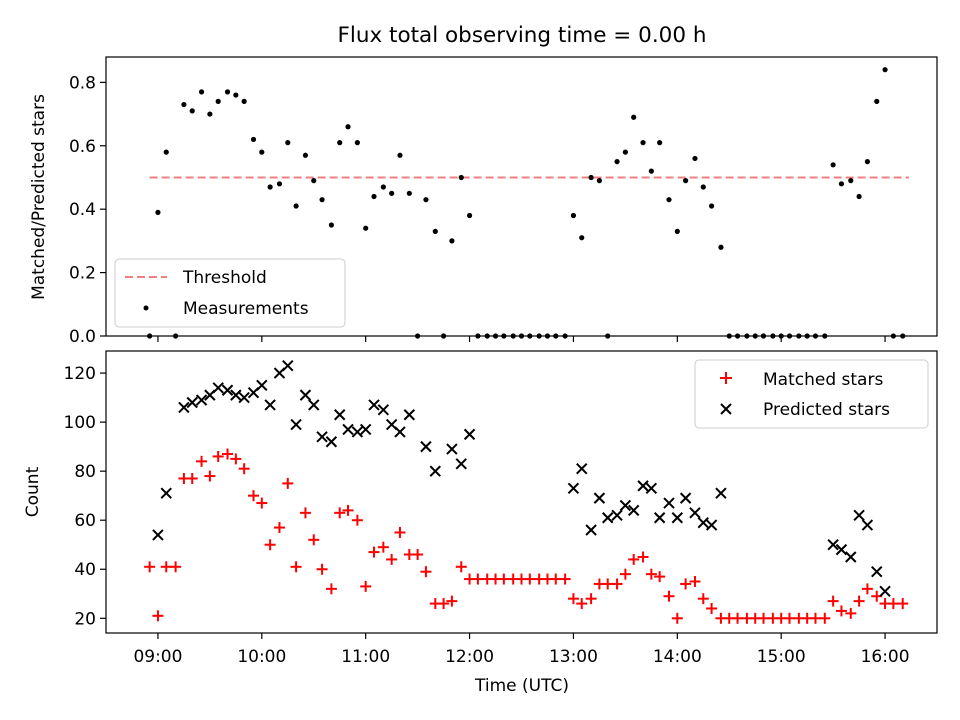  Describe the element at coordinates (573, 657) in the screenshot. I see `bottom-x-tick-label: 13:00` at that location.